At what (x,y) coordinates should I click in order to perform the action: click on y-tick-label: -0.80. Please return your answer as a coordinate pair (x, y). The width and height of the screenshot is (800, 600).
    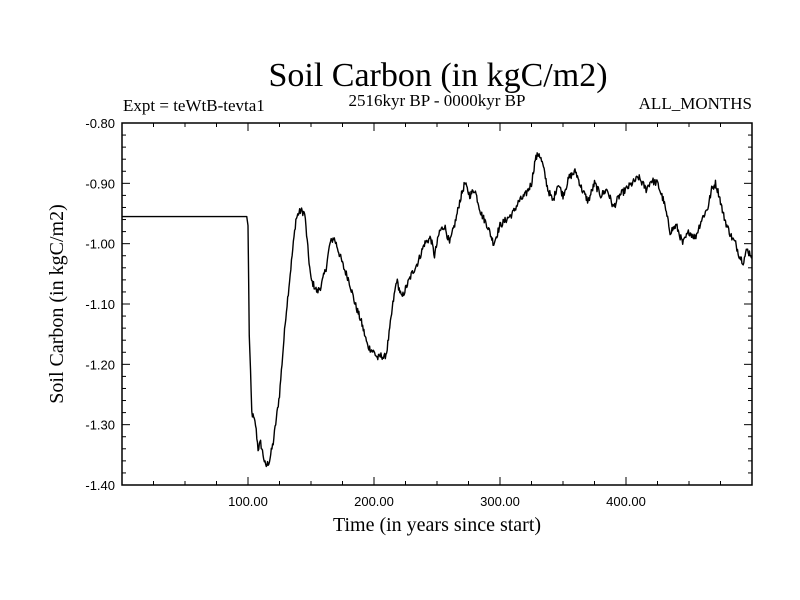
    Looking at the image, I should click on (100, 123).